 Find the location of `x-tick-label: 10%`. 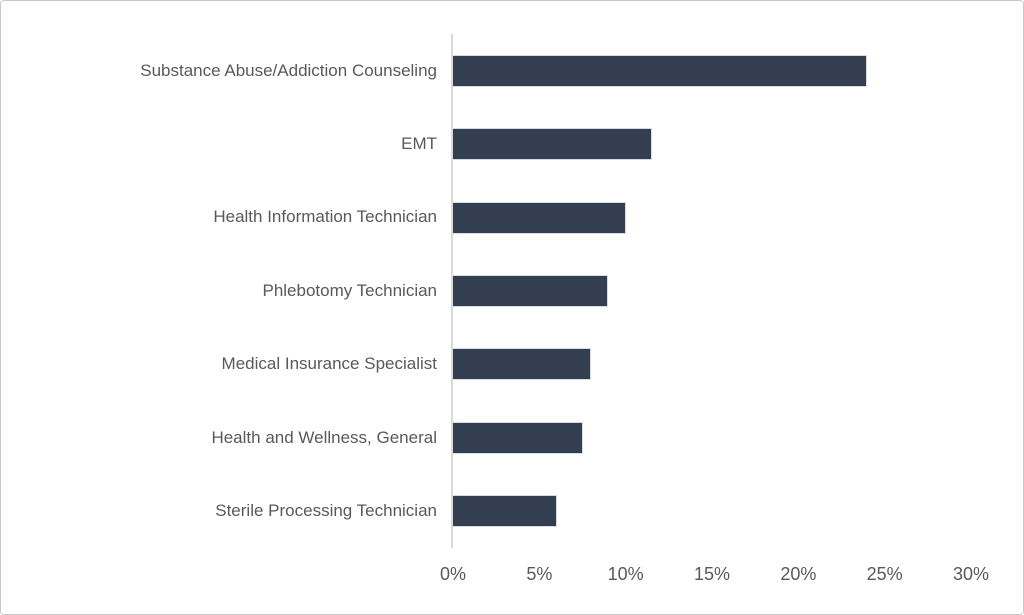

x-tick-label: 10% is located at coordinates (625, 574).